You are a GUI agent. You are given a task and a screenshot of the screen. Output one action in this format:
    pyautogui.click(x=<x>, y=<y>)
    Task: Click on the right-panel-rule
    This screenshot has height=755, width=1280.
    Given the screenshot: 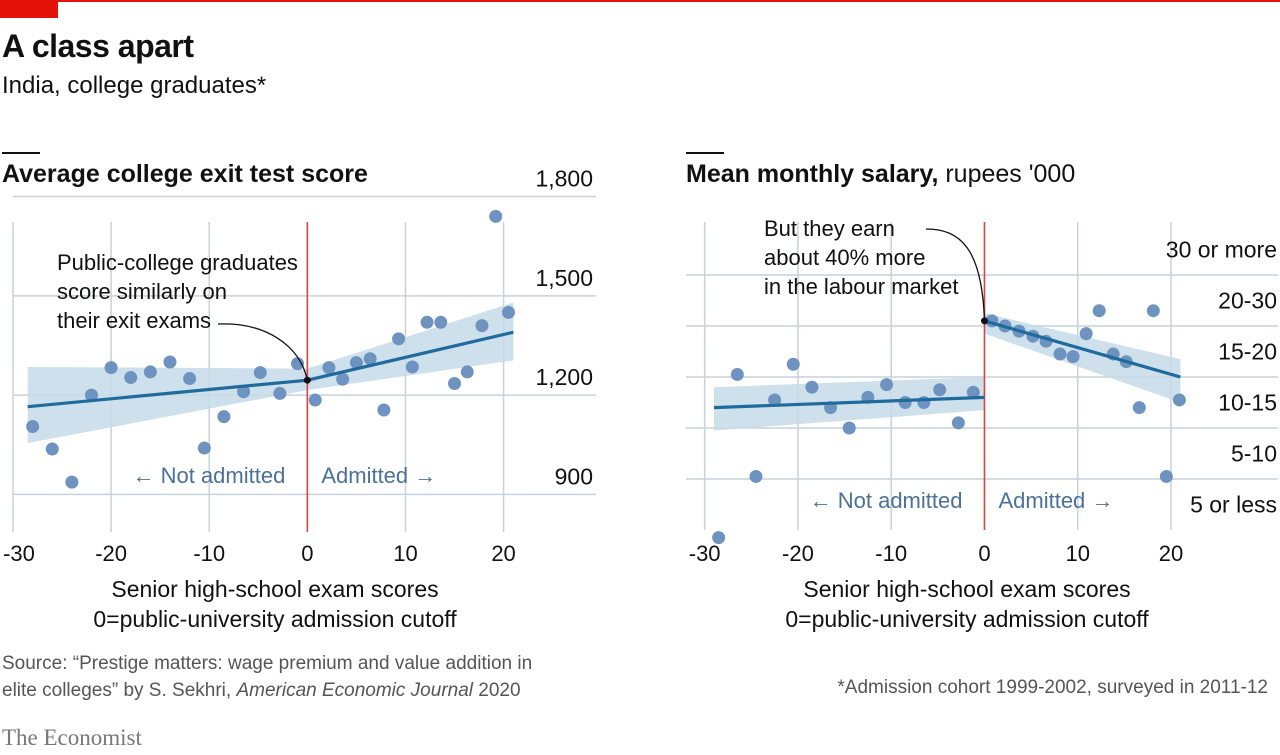 What is the action you would take?
    pyautogui.click(x=705, y=153)
    